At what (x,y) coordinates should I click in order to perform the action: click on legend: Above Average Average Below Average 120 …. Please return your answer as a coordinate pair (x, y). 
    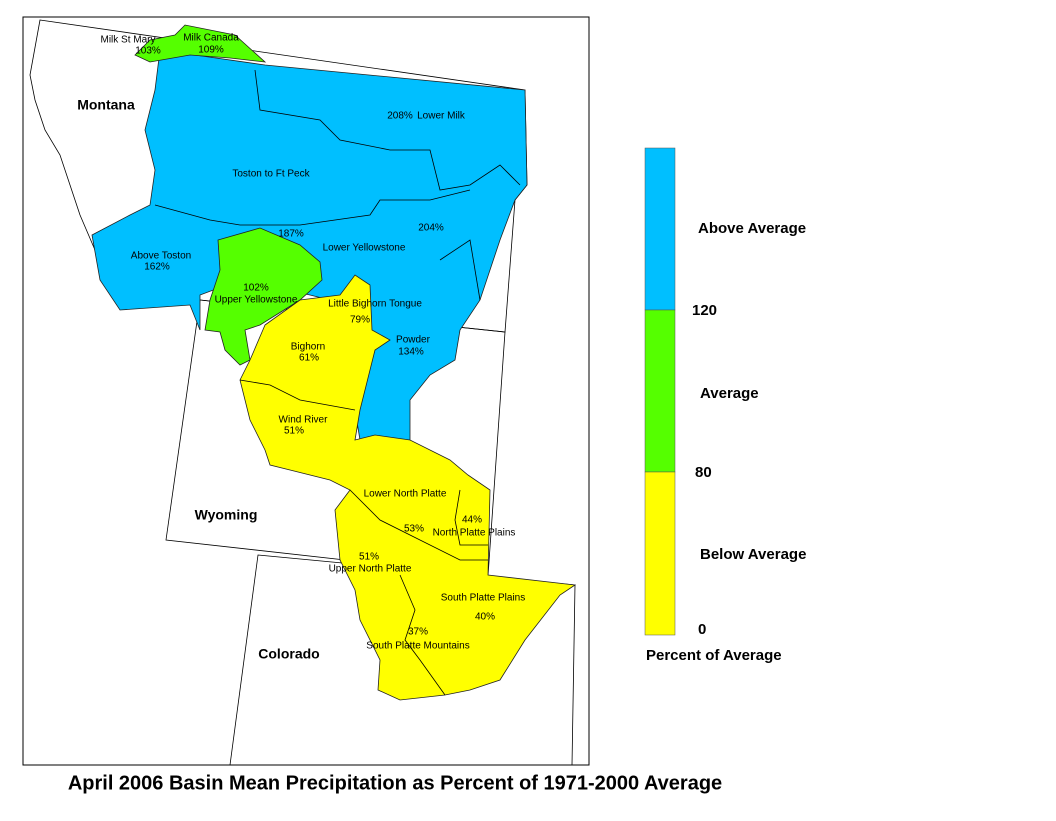
    Looking at the image, I should click on (725, 405).